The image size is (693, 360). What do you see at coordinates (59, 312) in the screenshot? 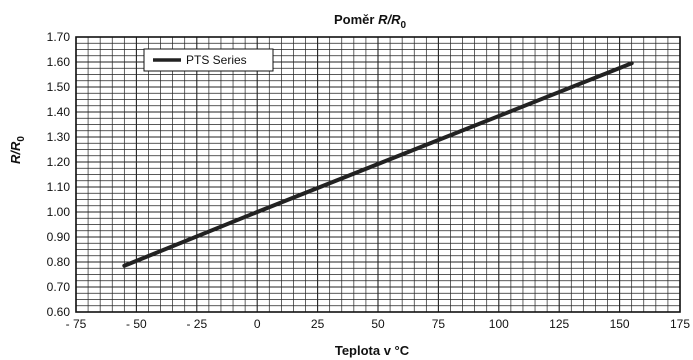
I see `y-tick-label: 0.60` at bounding box center [59, 312].